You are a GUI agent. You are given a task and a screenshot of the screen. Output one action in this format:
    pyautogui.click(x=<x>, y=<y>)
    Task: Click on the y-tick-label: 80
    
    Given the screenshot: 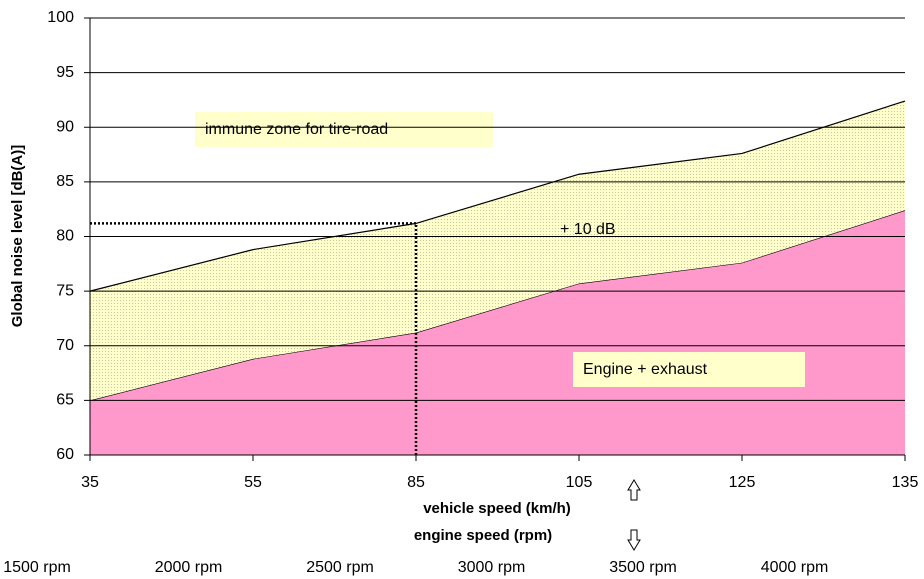 What is the action you would take?
    pyautogui.click(x=65, y=236)
    